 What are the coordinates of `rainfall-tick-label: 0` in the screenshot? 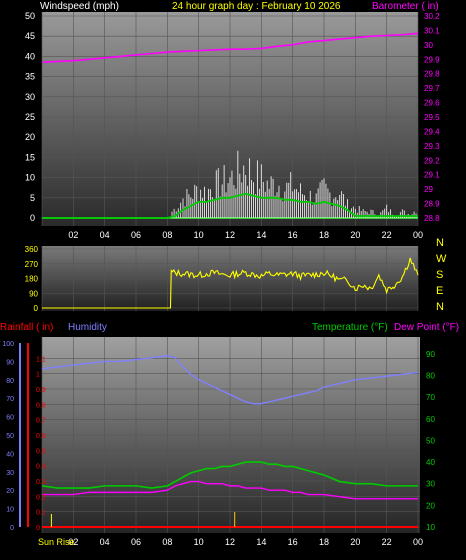 It's located at (38, 528).